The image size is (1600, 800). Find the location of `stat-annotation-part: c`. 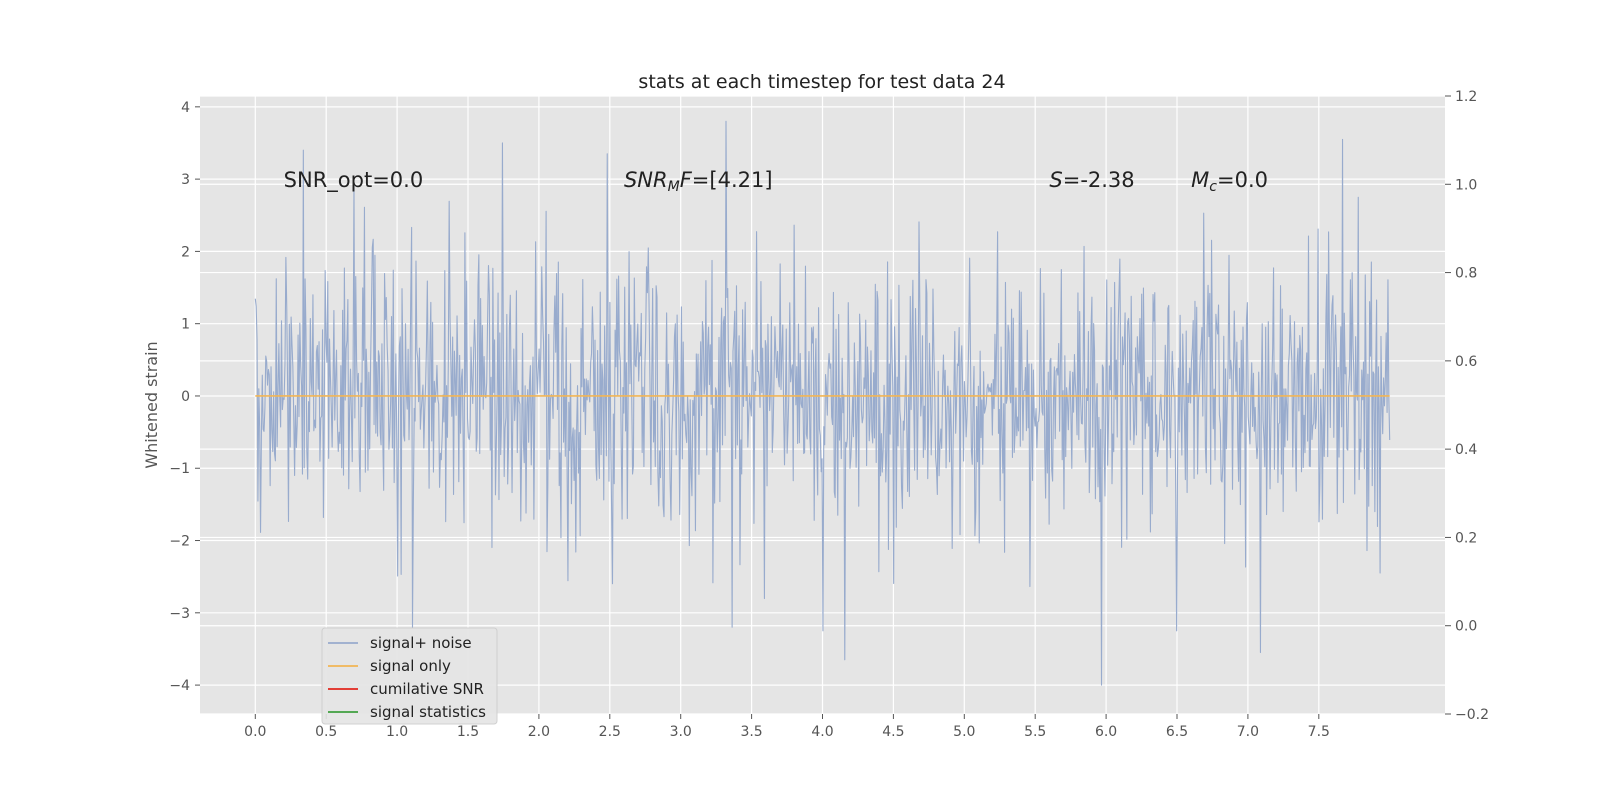

stat-annotation-part: c is located at coordinates (1213, 187).